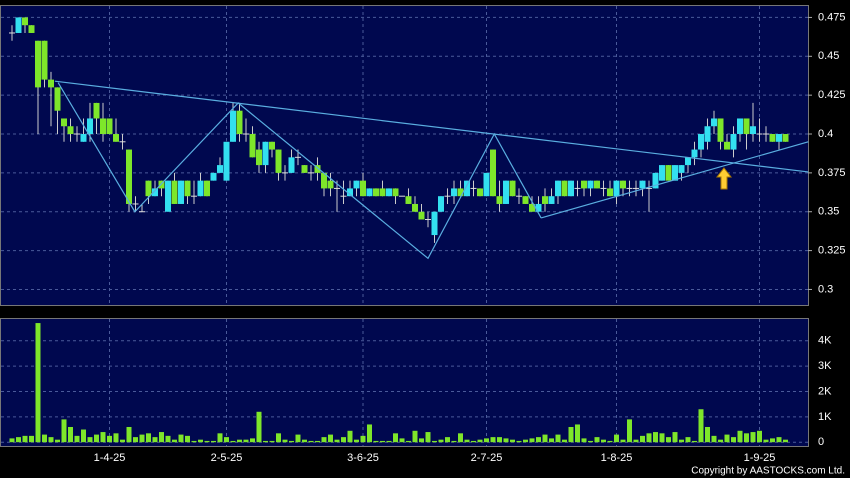  Describe the element at coordinates (825, 417) in the screenshot. I see `y-tick-label: 1K` at that location.